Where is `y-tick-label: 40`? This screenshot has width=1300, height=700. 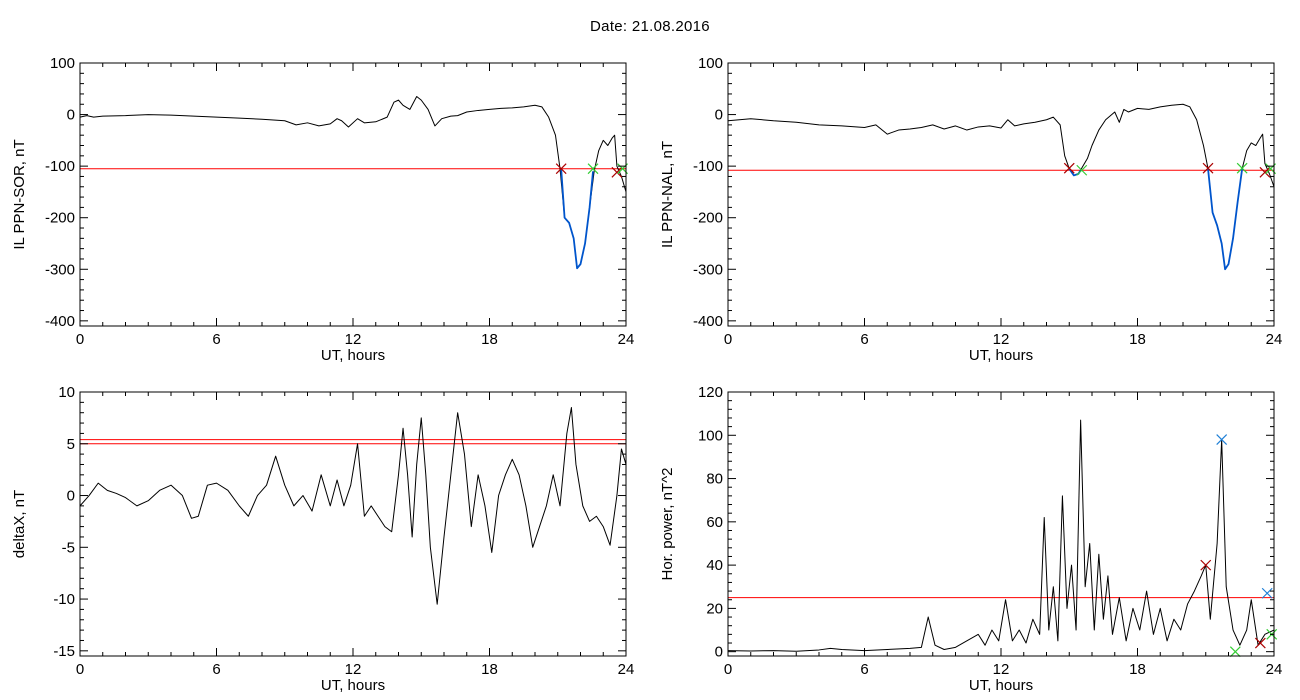 y-tick-label: 40 is located at coordinates (714, 565).